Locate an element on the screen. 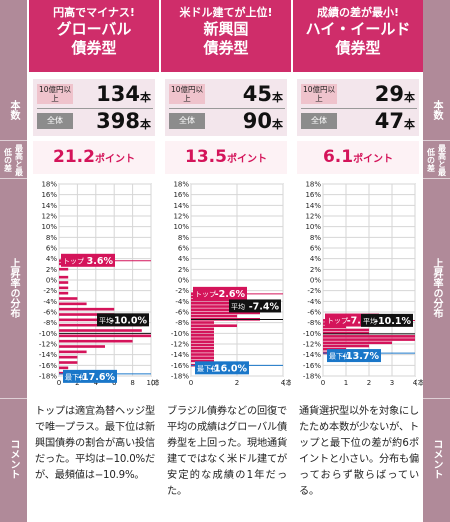  diff-box: 21.2ポイント is located at coordinates (94, 157).